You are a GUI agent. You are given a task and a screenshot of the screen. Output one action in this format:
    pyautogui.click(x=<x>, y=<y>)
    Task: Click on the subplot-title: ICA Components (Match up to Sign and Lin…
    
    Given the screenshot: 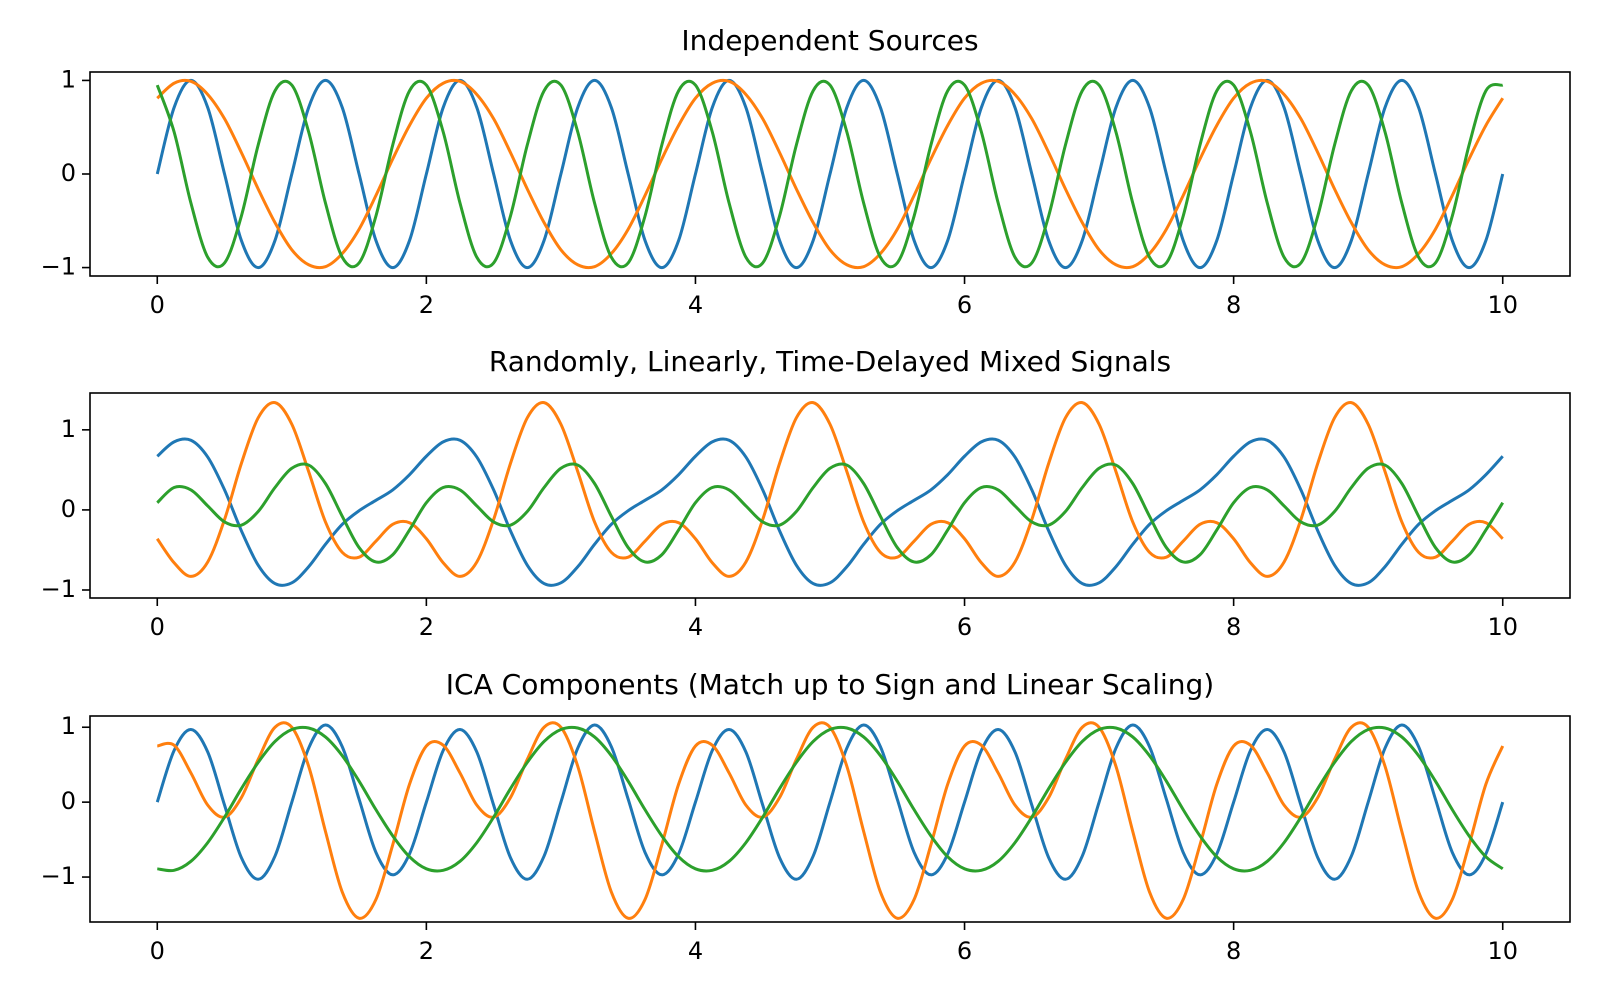 What is the action you would take?
    pyautogui.click(x=830, y=684)
    